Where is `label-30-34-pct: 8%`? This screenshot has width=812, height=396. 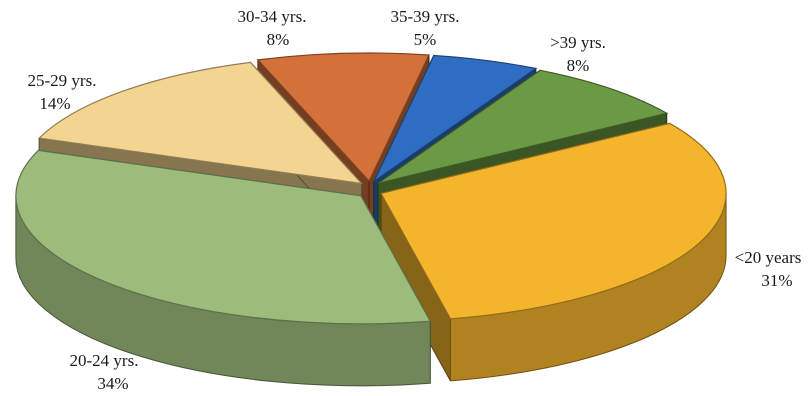 label-30-34-pct: 8% is located at coordinates (278, 39).